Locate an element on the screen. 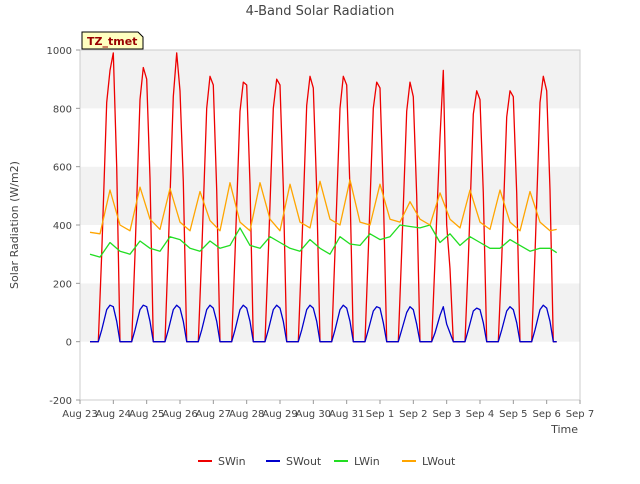 The width and height of the screenshot is (640, 484). y-tick-label: 400 is located at coordinates (62, 226).